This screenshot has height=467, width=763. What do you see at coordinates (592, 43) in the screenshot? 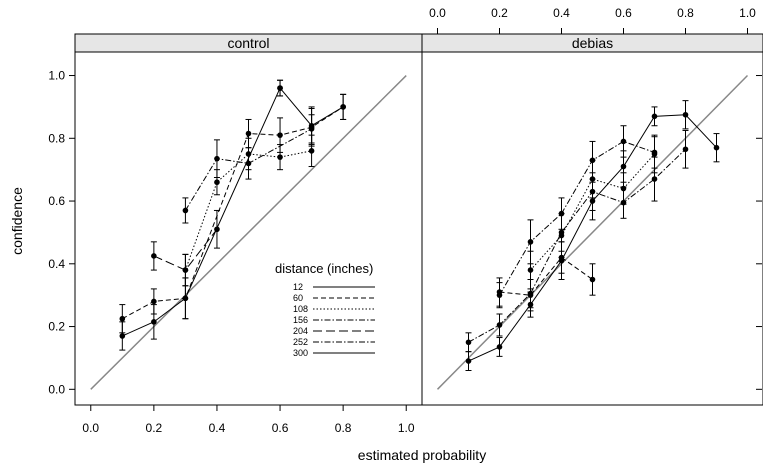
I see `panel-title-debias: debias` at bounding box center [592, 43].